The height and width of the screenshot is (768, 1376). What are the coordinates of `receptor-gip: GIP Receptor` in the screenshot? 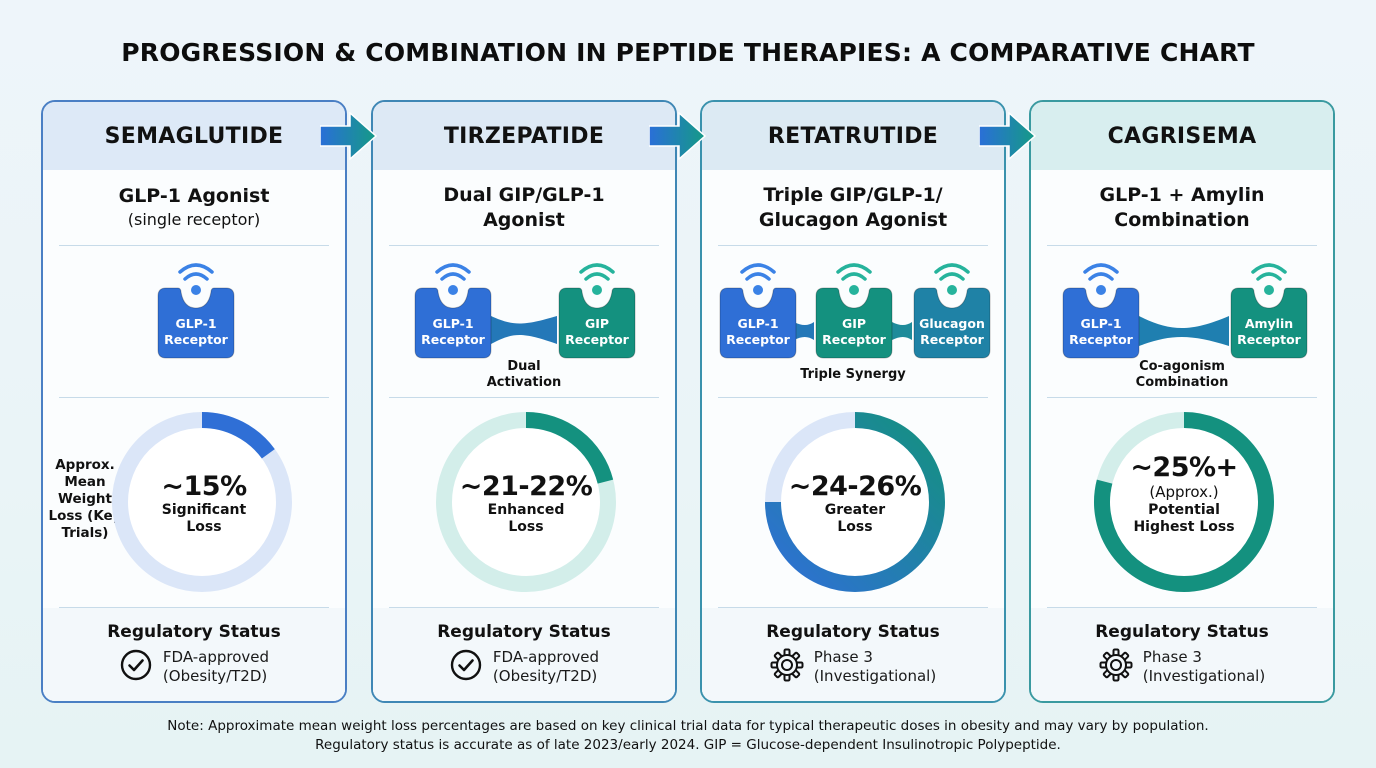 It's located at (854, 311).